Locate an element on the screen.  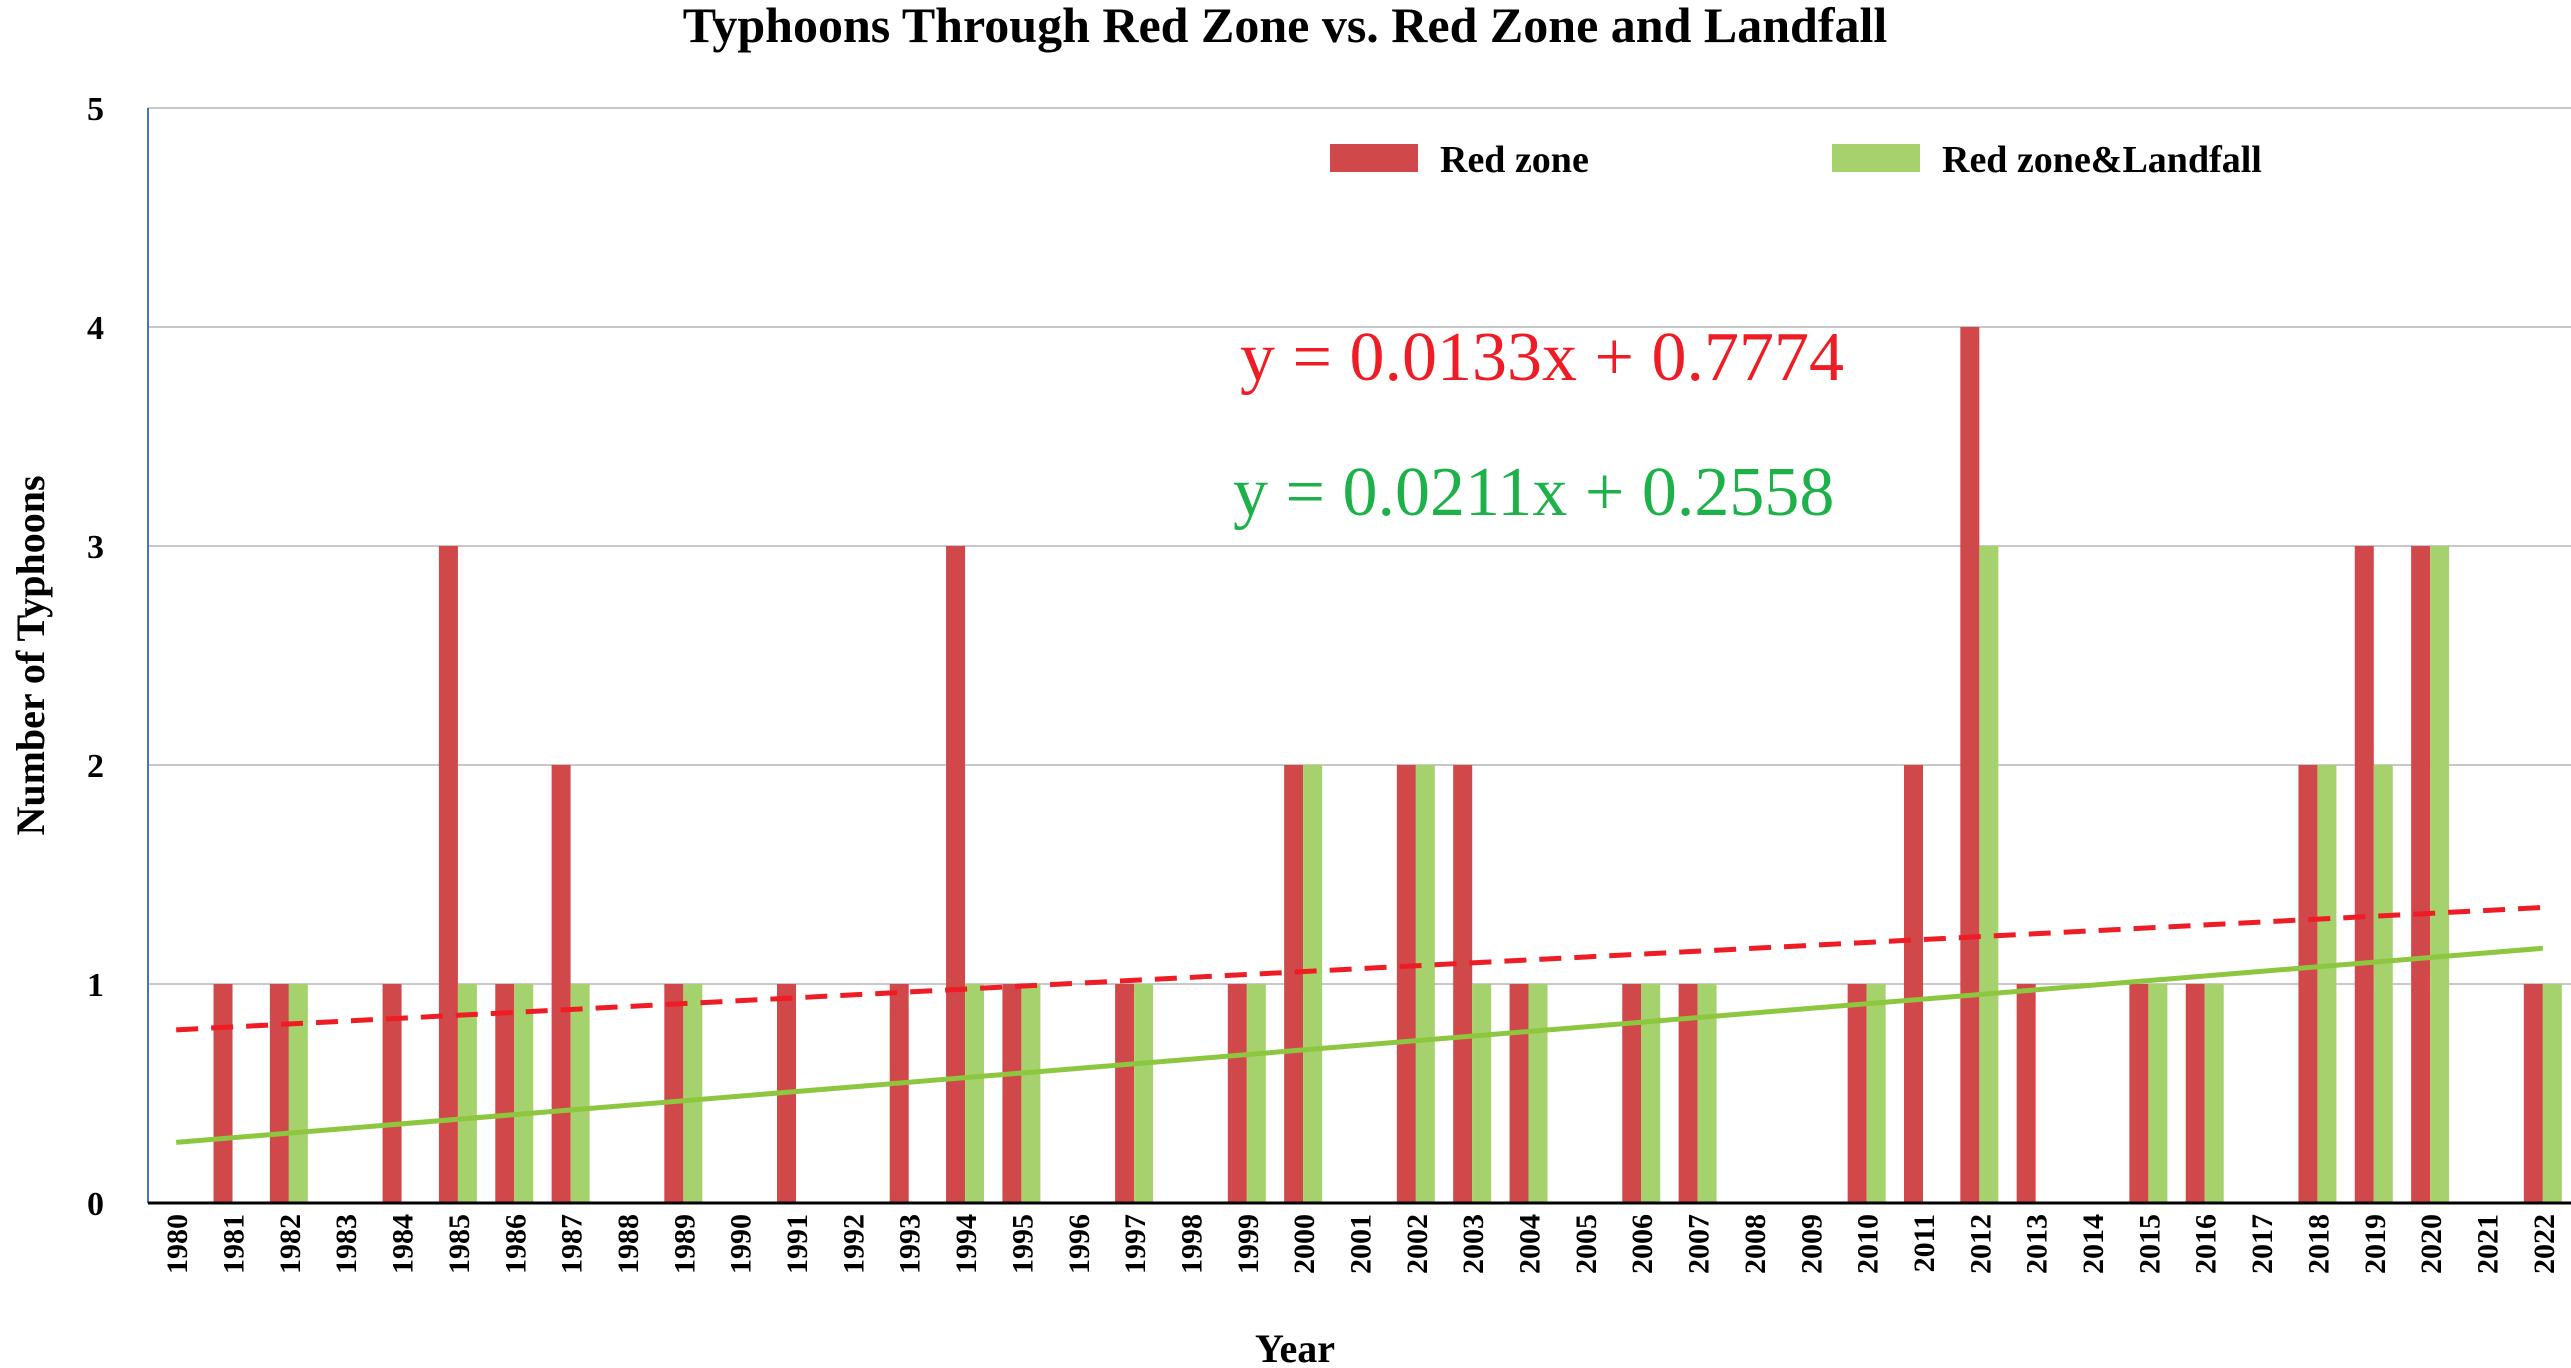
x-tick-label: 2020 is located at coordinates (2431, 1244).